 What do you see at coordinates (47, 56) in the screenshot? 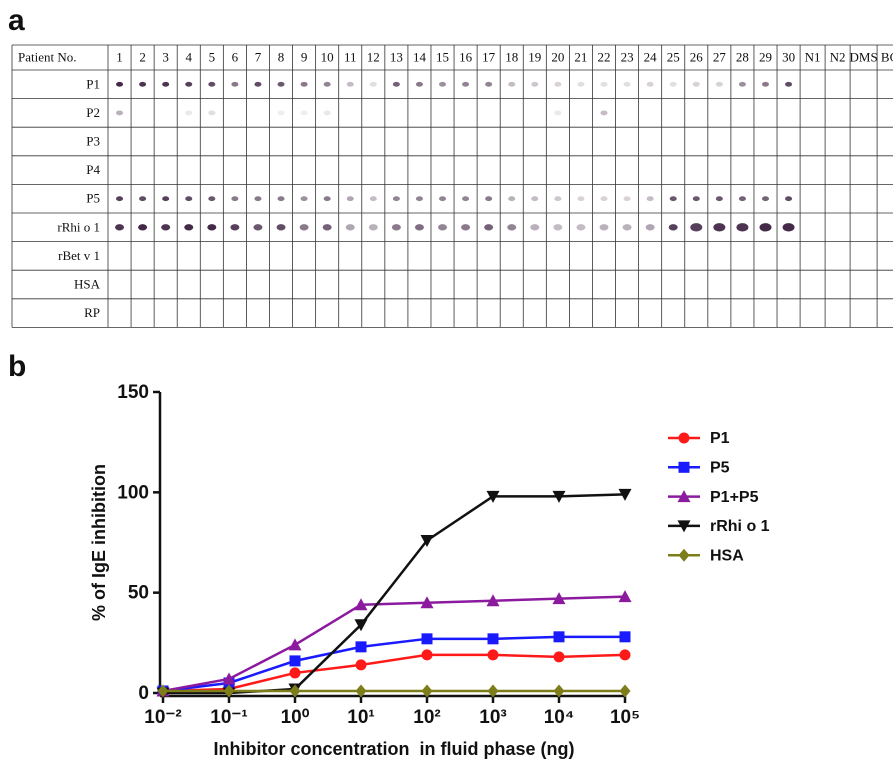
I see `column-header: Patient No.` at bounding box center [47, 56].